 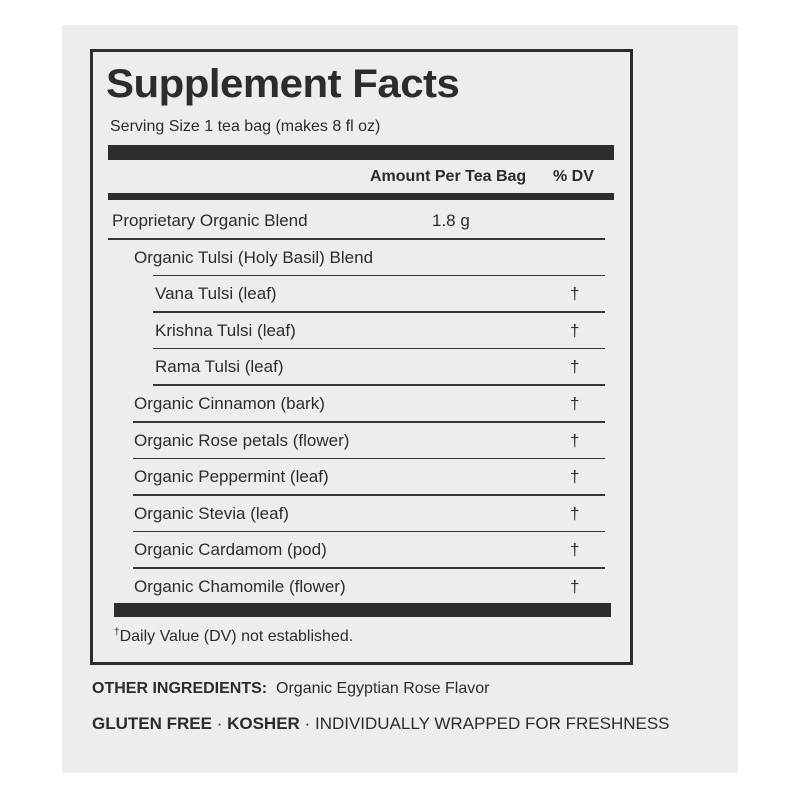 What do you see at coordinates (211, 513) in the screenshot?
I see `ingredient-name: Organic Stevia (leaf)` at bounding box center [211, 513].